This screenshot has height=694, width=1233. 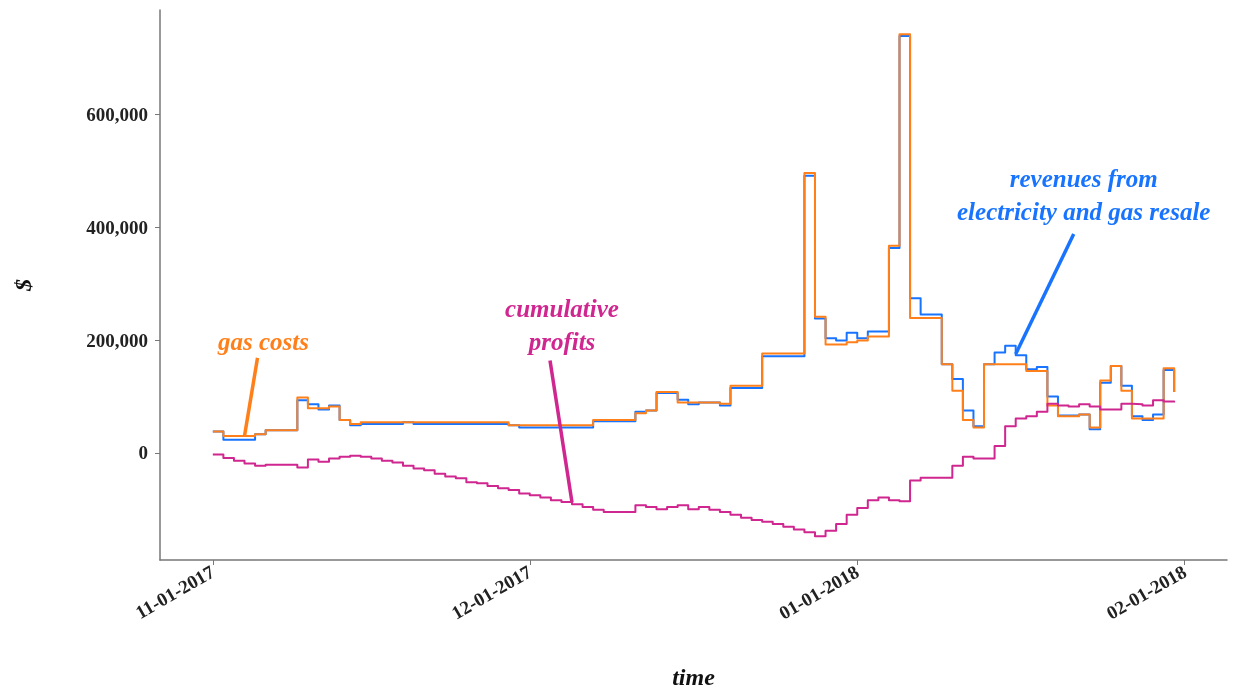 What do you see at coordinates (263, 341) in the screenshot?
I see `annotation: gas costs` at bounding box center [263, 341].